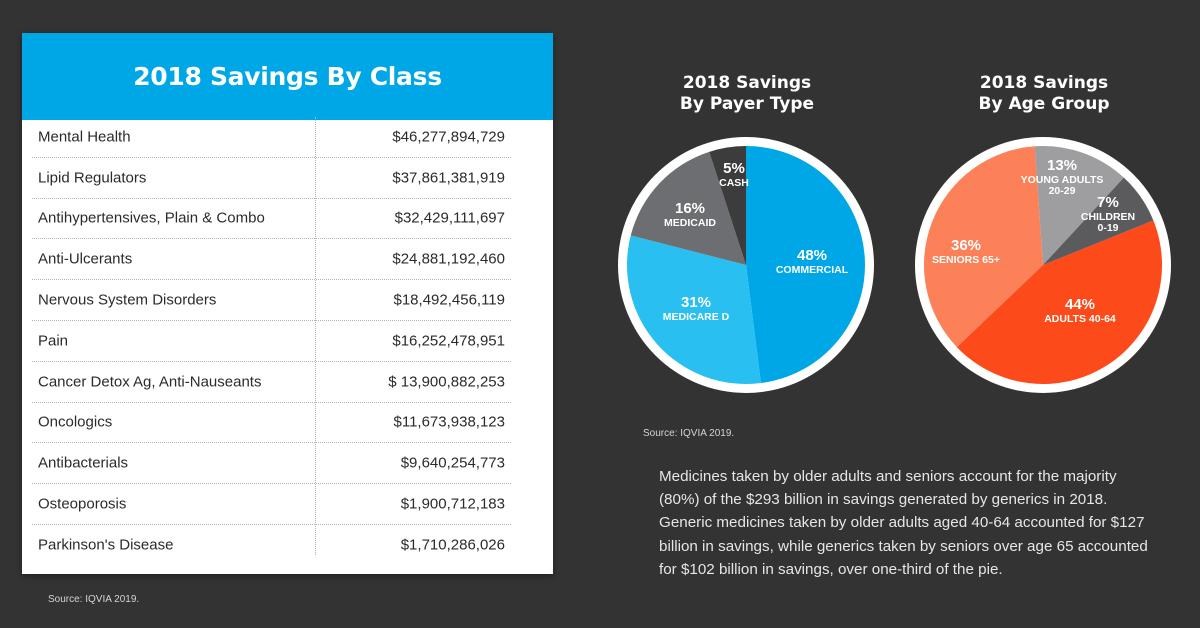 The height and width of the screenshot is (628, 1200). Describe the element at coordinates (452, 504) in the screenshot. I see `row-value: $1,900,712,183` at that location.